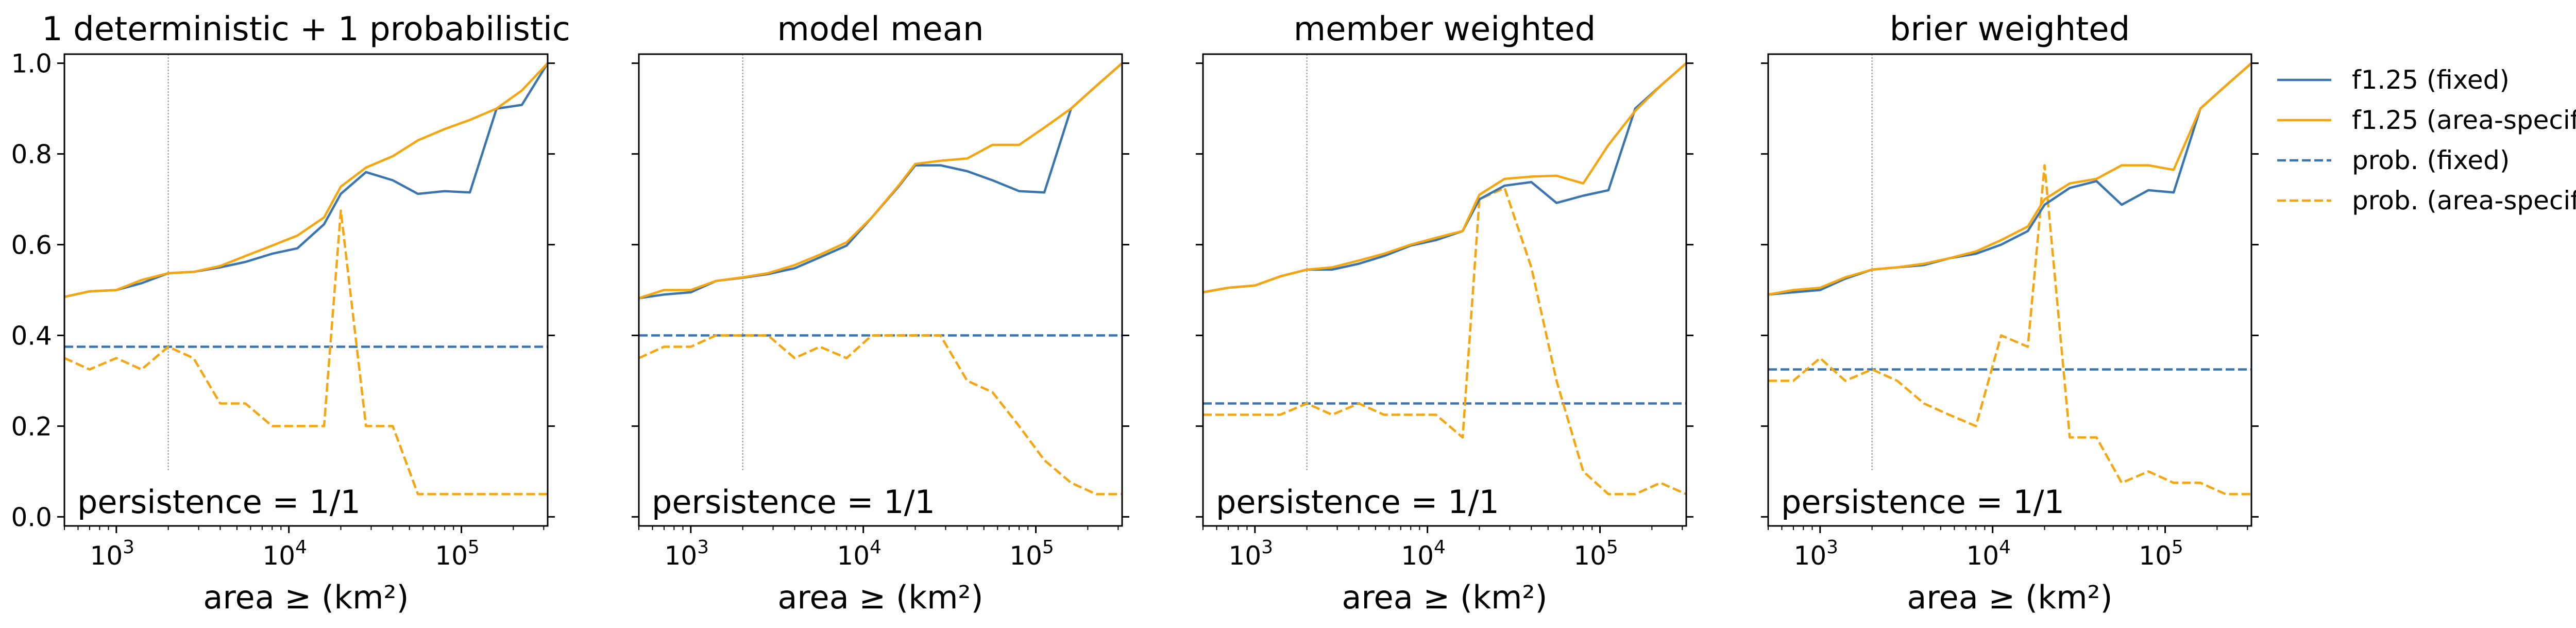  I want to click on legend-label: prob. (fixed), so click(2431, 160).